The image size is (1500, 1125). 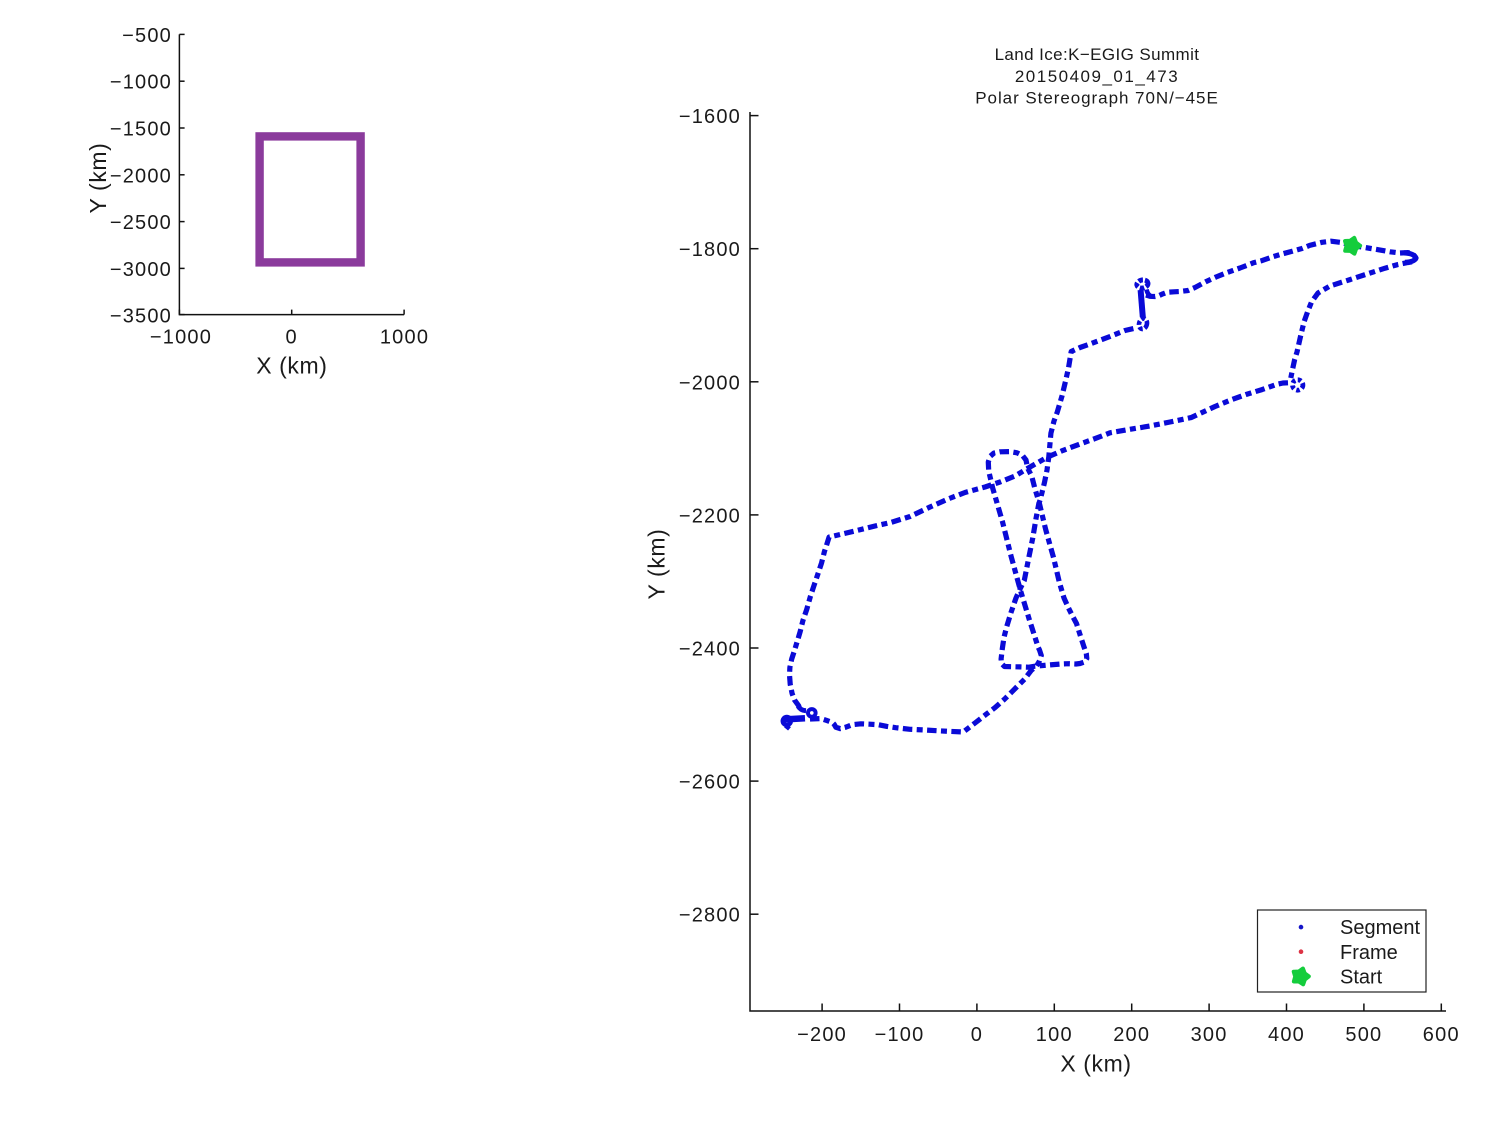 What do you see at coordinates (1054, 1035) in the screenshot?
I see `svg-text: 100` at bounding box center [1054, 1035].